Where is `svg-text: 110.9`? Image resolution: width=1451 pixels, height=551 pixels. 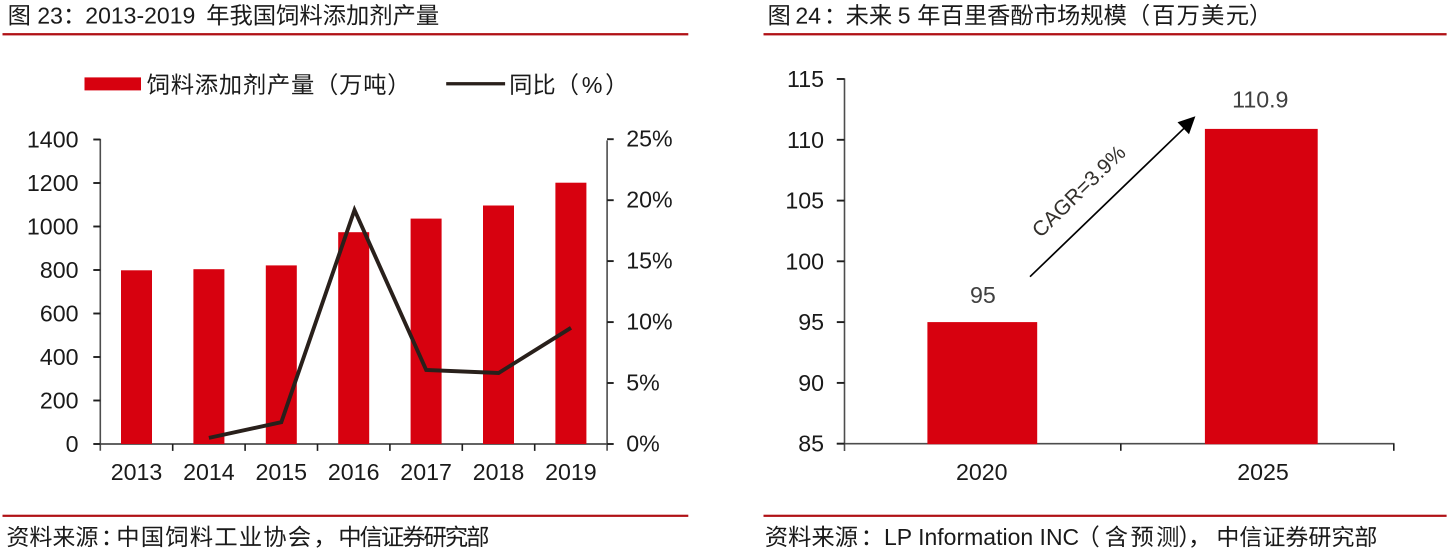 svg-text: 110.9 is located at coordinates (1260, 100).